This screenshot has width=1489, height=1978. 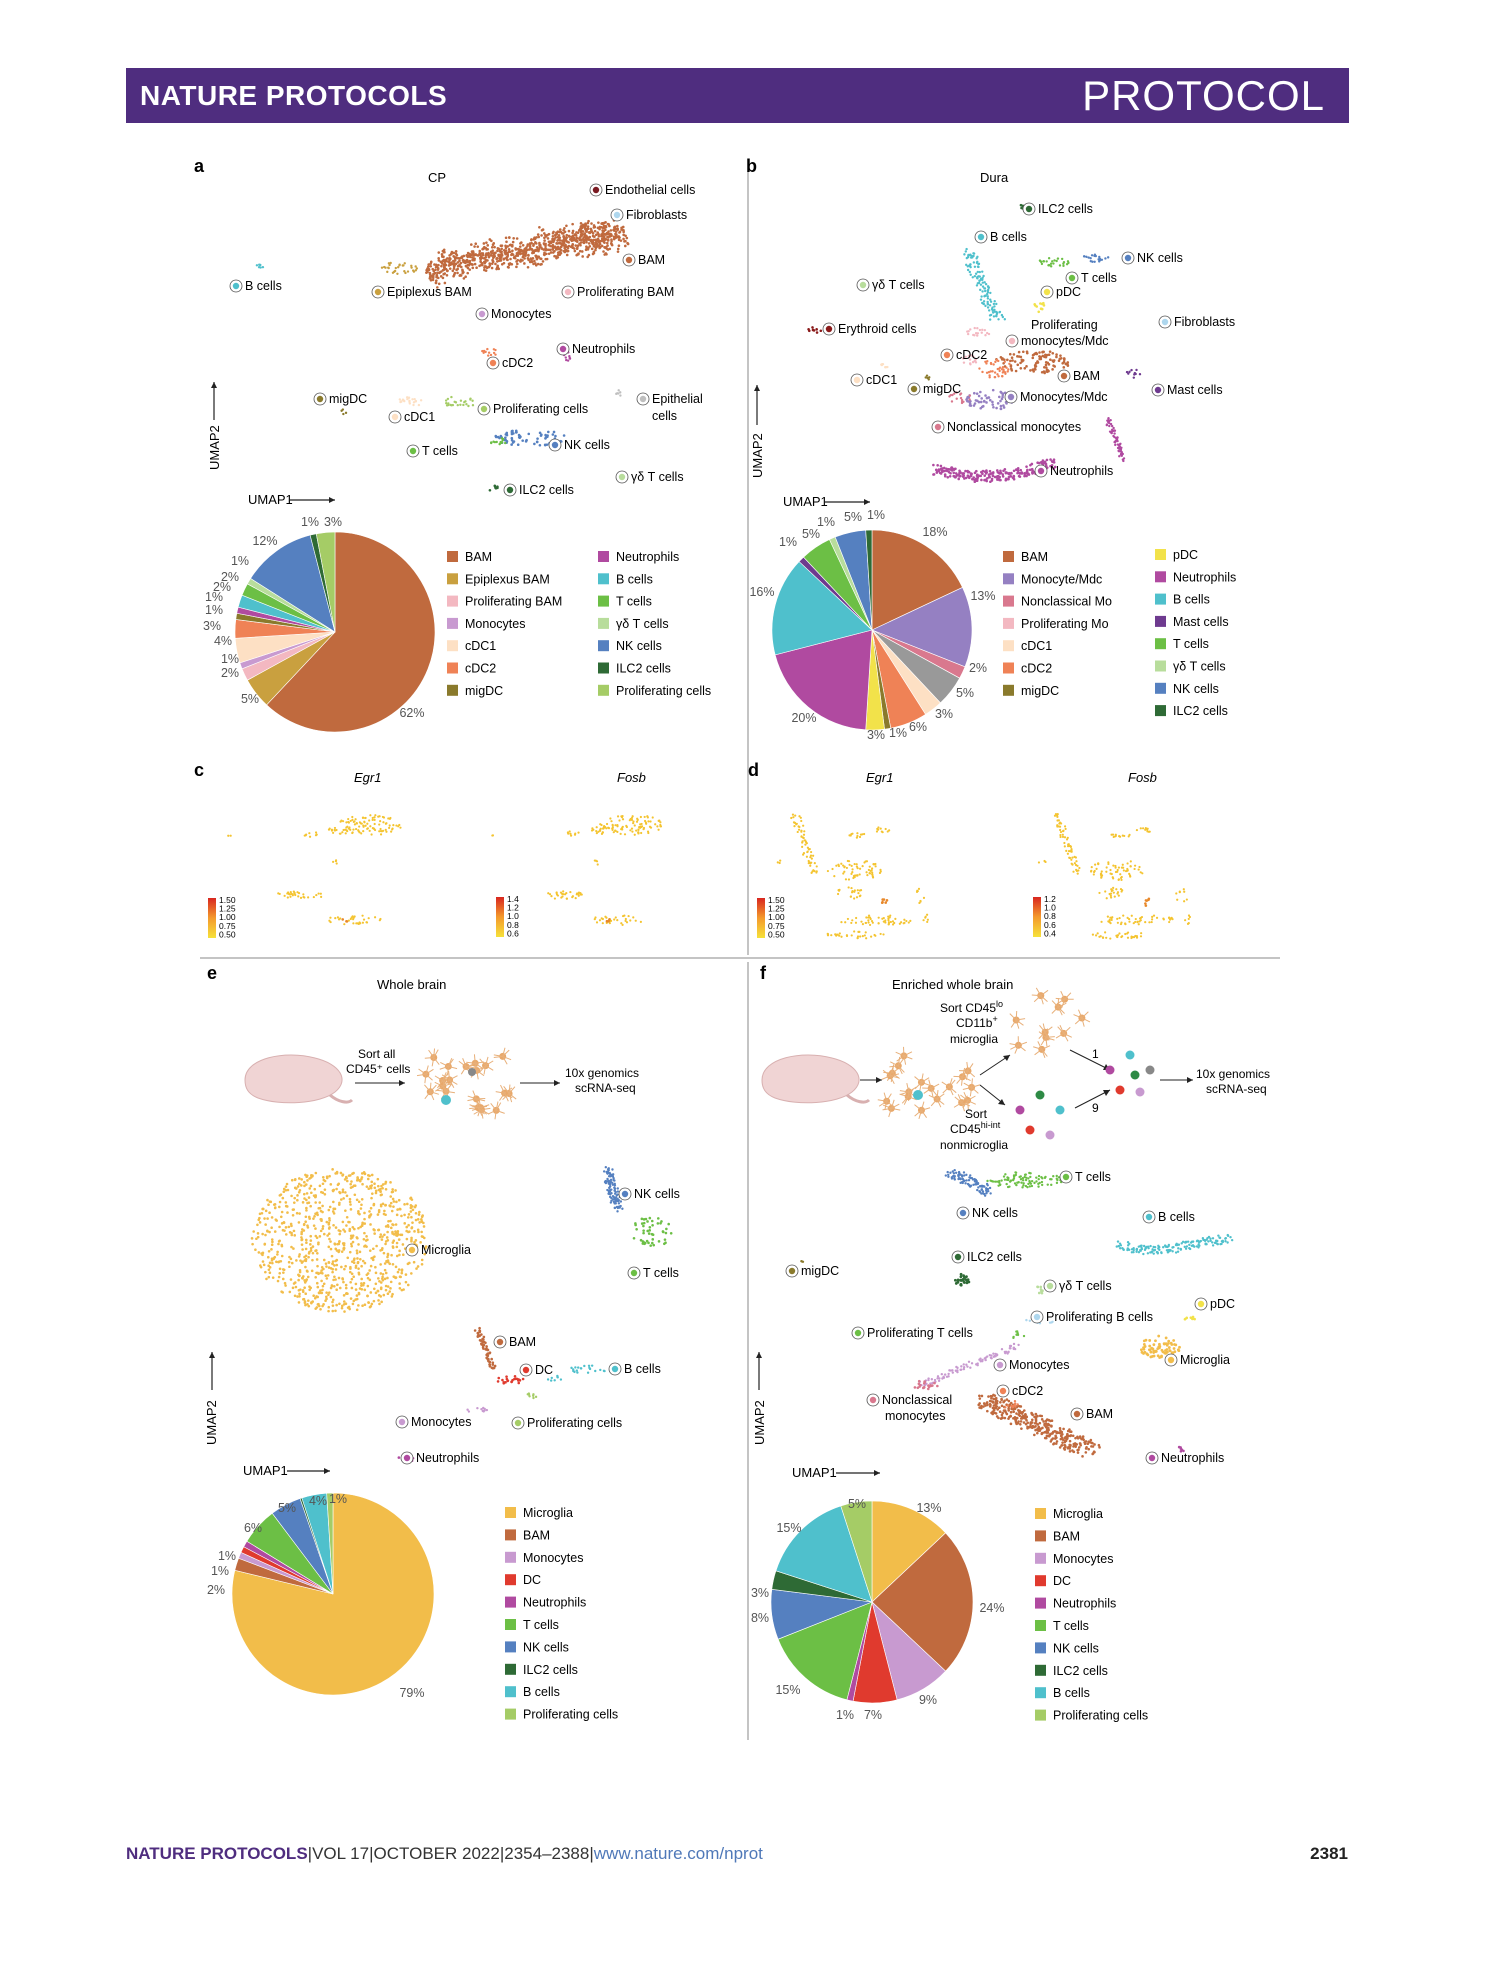 What do you see at coordinates (1199, 667) in the screenshot?
I see `legend-label: γδ T cells` at bounding box center [1199, 667].